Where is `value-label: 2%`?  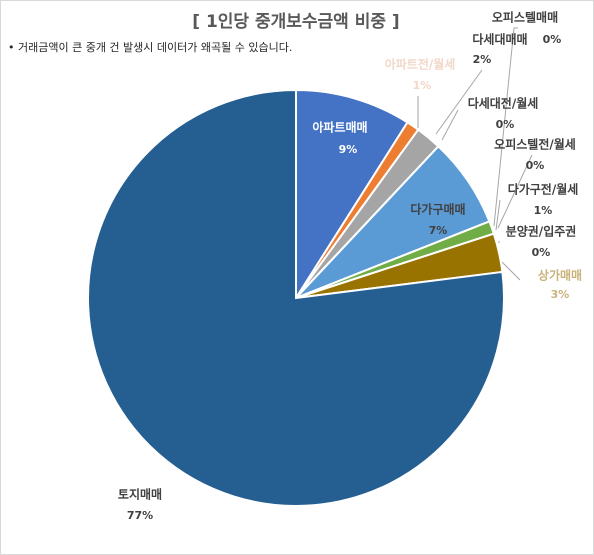
value-label: 2% is located at coordinates (482, 59).